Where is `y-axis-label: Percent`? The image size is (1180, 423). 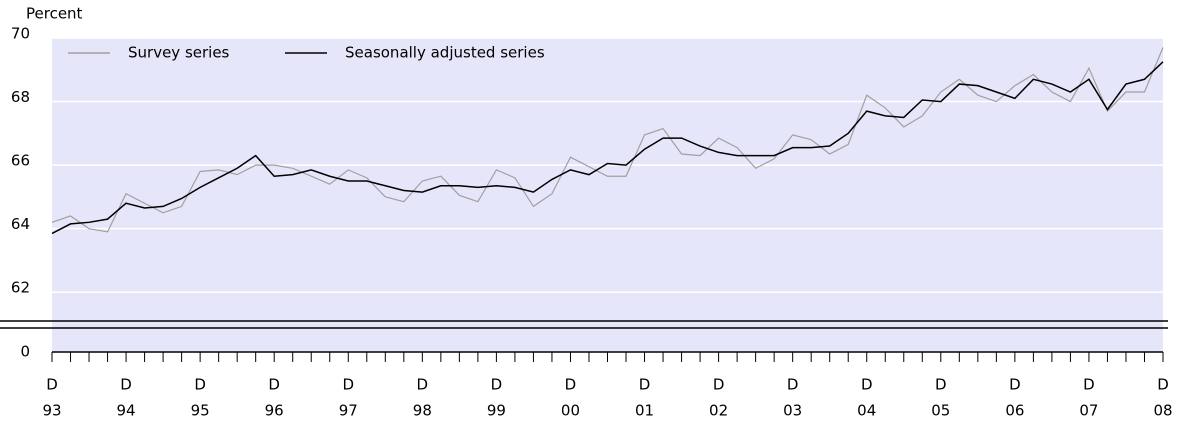
y-axis-label: Percent is located at coordinates (54, 14).